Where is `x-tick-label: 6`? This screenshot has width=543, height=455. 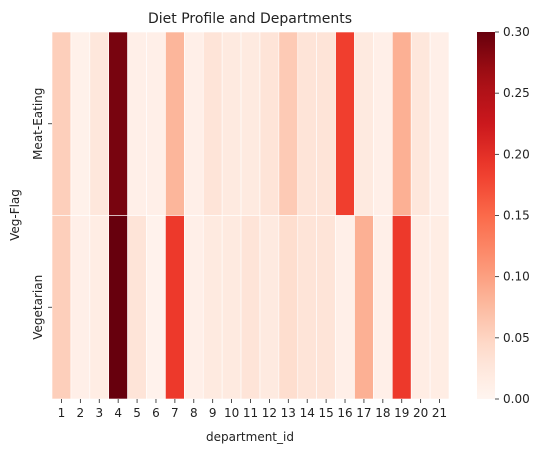 x-tick-label: 6 is located at coordinates (156, 413).